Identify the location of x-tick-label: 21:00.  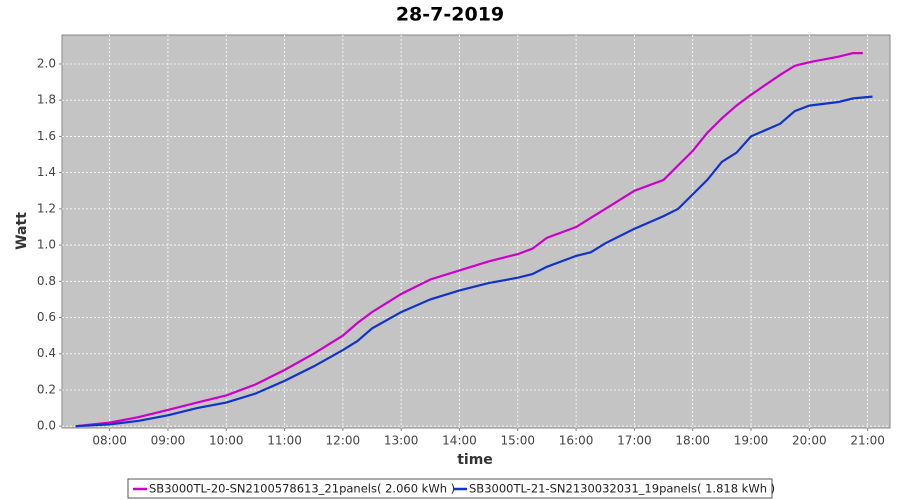
(867, 441).